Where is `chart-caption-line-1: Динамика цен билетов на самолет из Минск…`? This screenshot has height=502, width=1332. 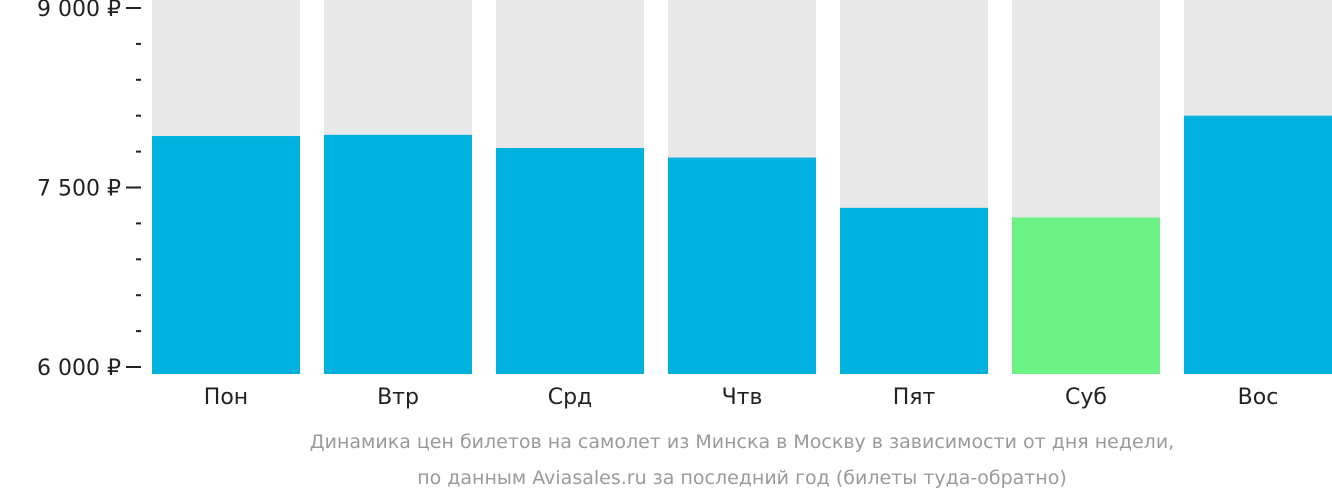 chart-caption-line-1: Динамика цен билетов на самолет из Минск… is located at coordinates (742, 442).